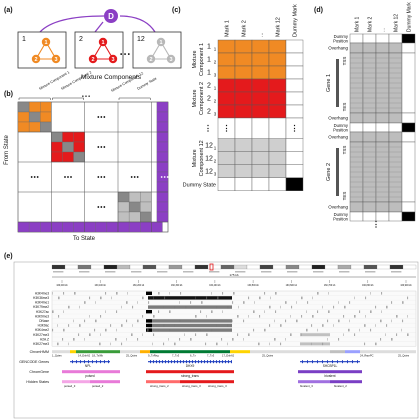  What do you see at coordinates (215, 49) in the screenshot?
I see `c-row-sub: 1` at bounding box center [215, 49].